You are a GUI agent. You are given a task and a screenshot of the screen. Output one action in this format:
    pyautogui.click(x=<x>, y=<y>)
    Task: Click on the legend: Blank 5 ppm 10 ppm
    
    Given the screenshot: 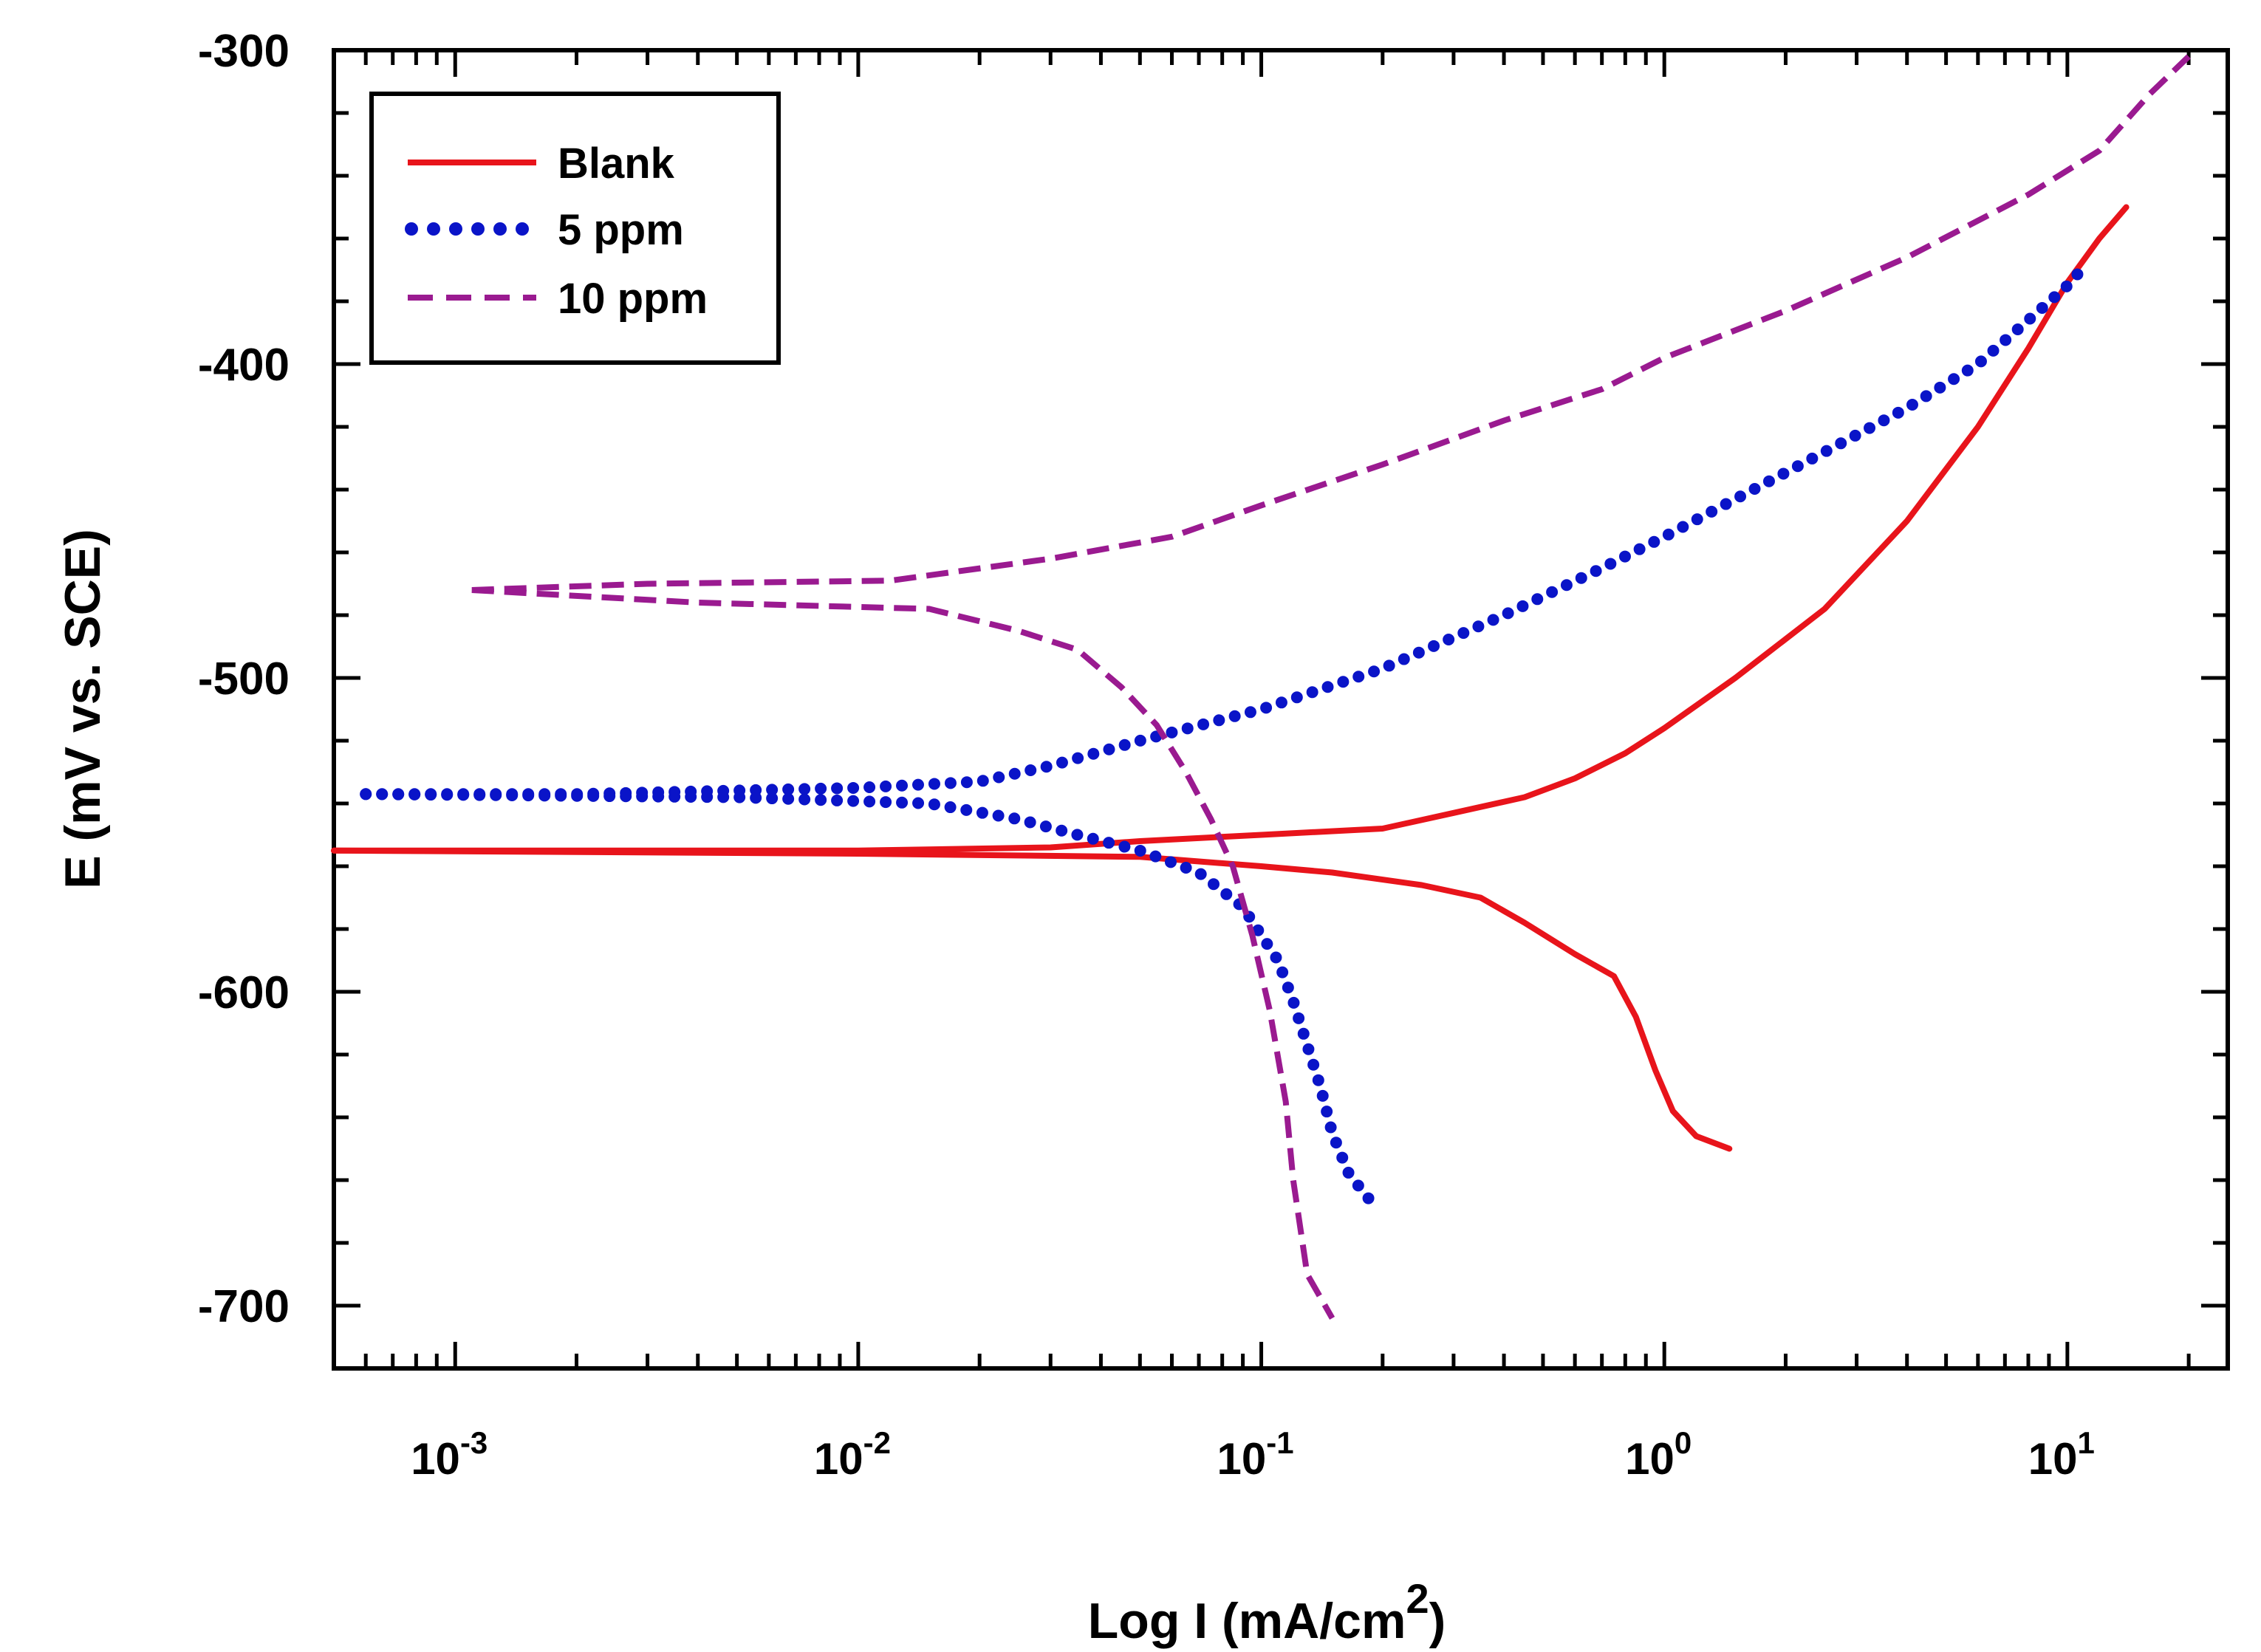 What is the action you would take?
    pyautogui.click(x=575, y=228)
    